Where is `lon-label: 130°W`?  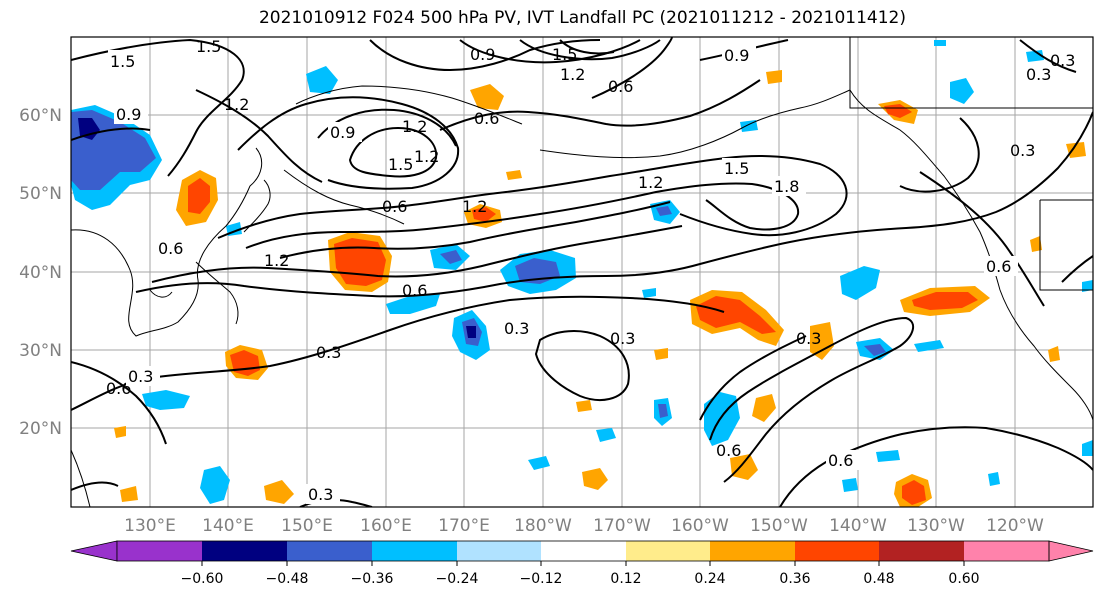
lon-label: 130°W is located at coordinates (936, 526).